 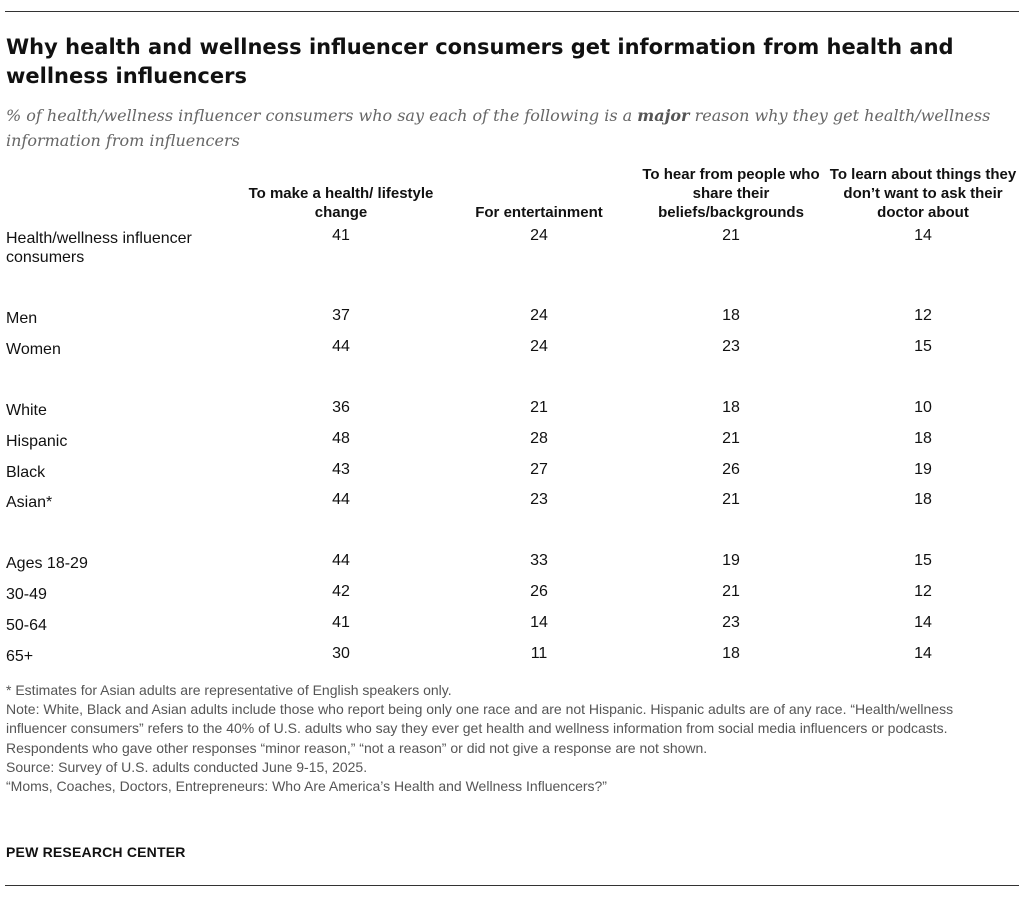 What do you see at coordinates (341, 591) in the screenshot?
I see `value-cell: 42` at bounding box center [341, 591].